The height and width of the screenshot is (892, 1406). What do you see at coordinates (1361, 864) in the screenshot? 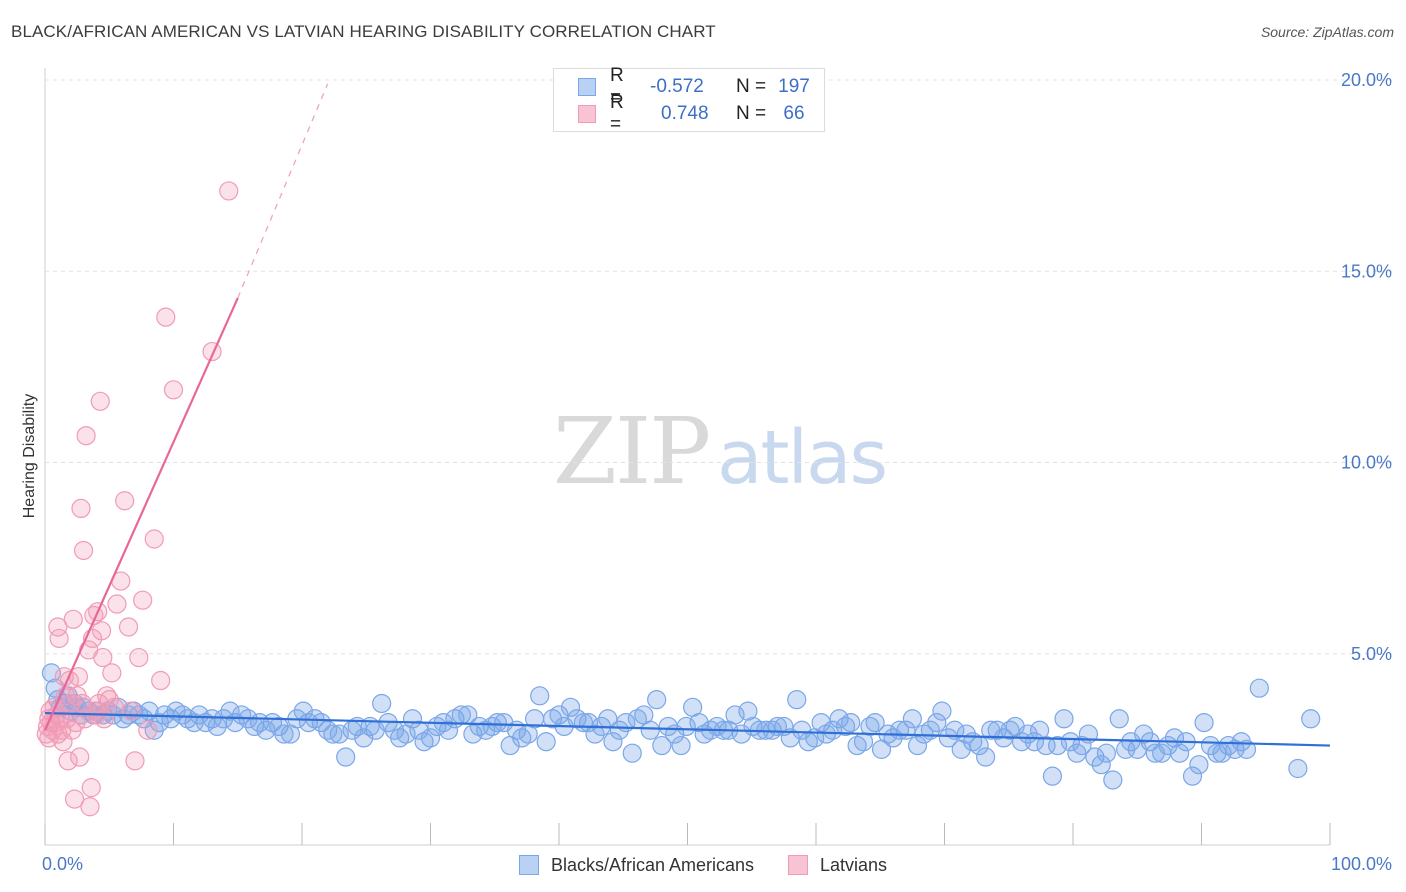
I see `x-tick-label-max: 100.0%` at bounding box center [1361, 864].